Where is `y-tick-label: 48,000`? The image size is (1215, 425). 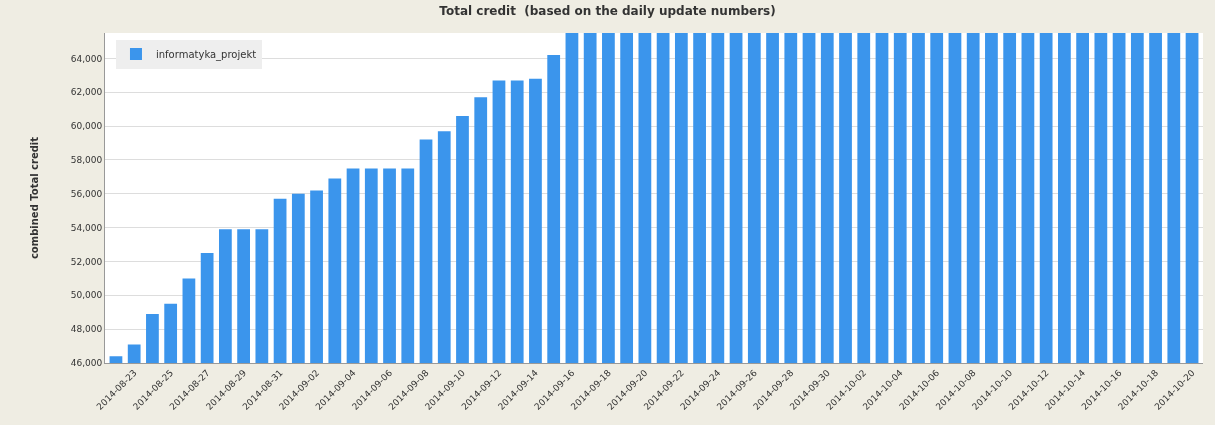 y-tick-label: 48,000 is located at coordinates (86, 329).